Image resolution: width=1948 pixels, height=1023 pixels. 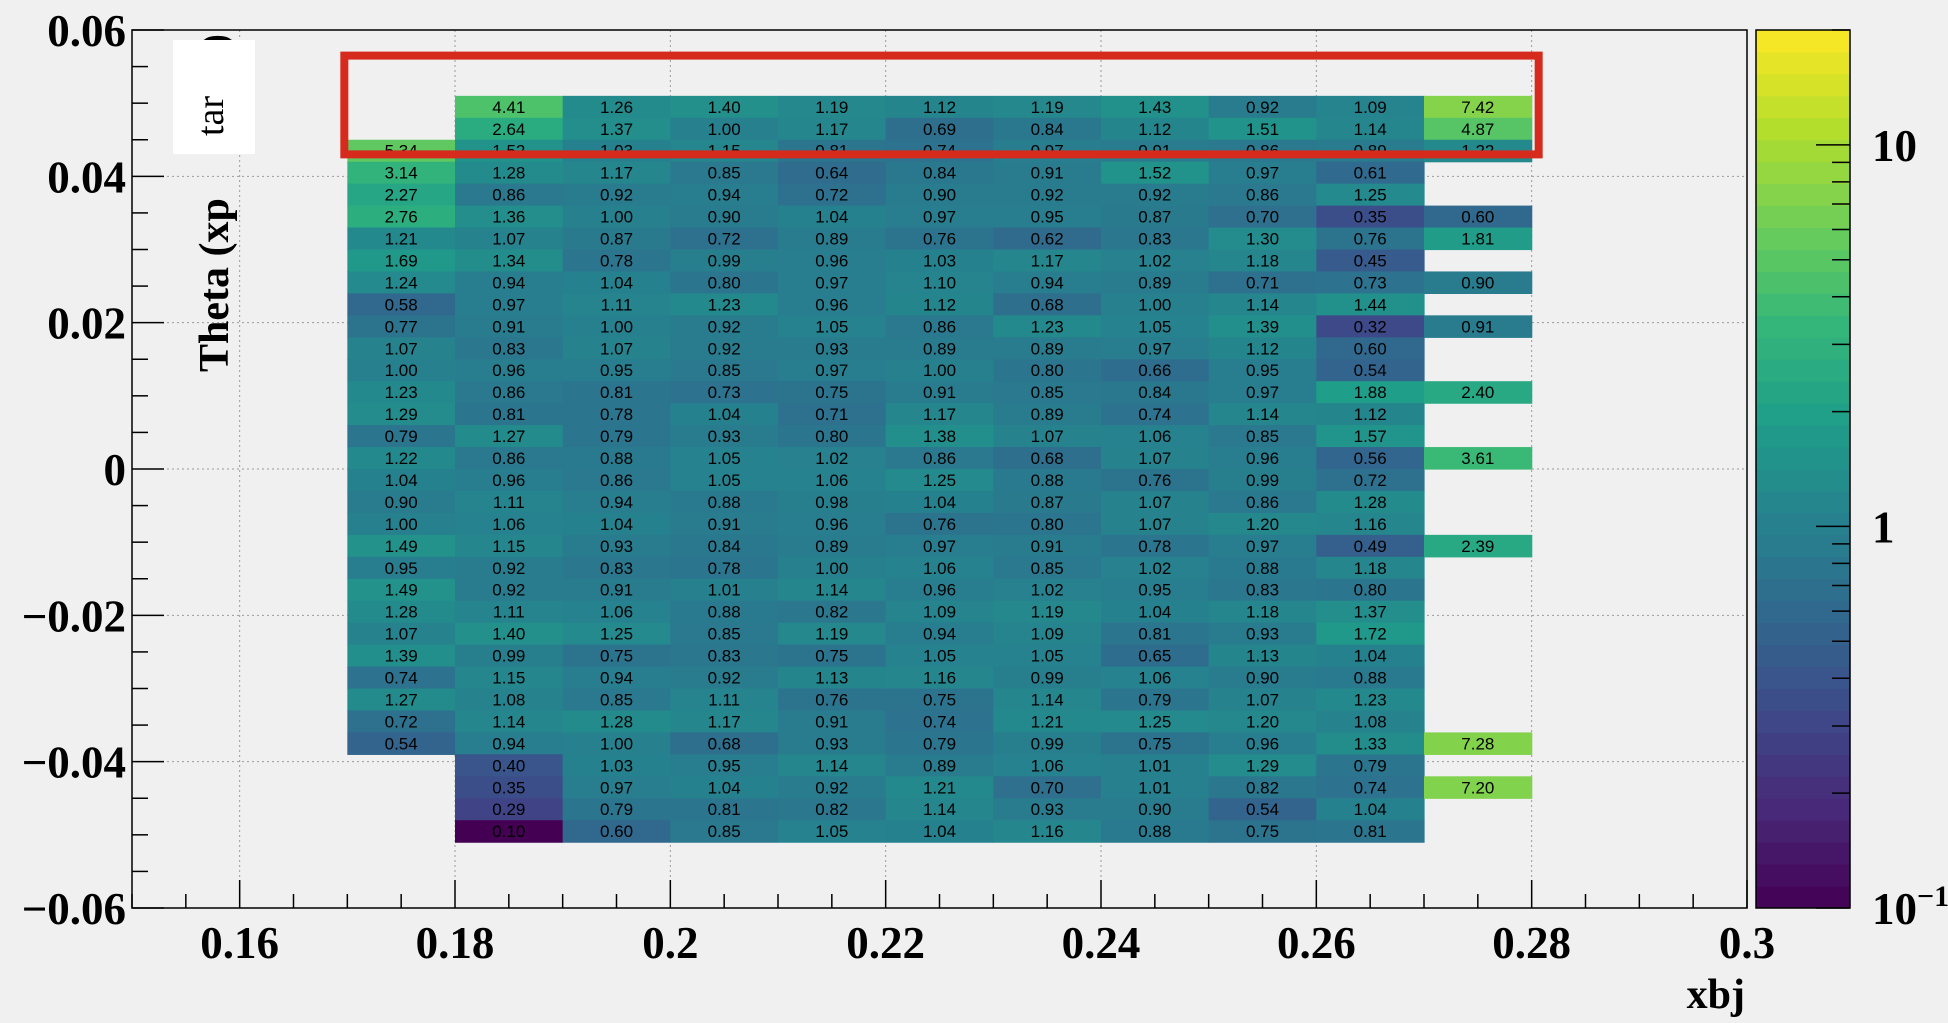 I want to click on cell-value-label: 0.66, so click(x=1154, y=370).